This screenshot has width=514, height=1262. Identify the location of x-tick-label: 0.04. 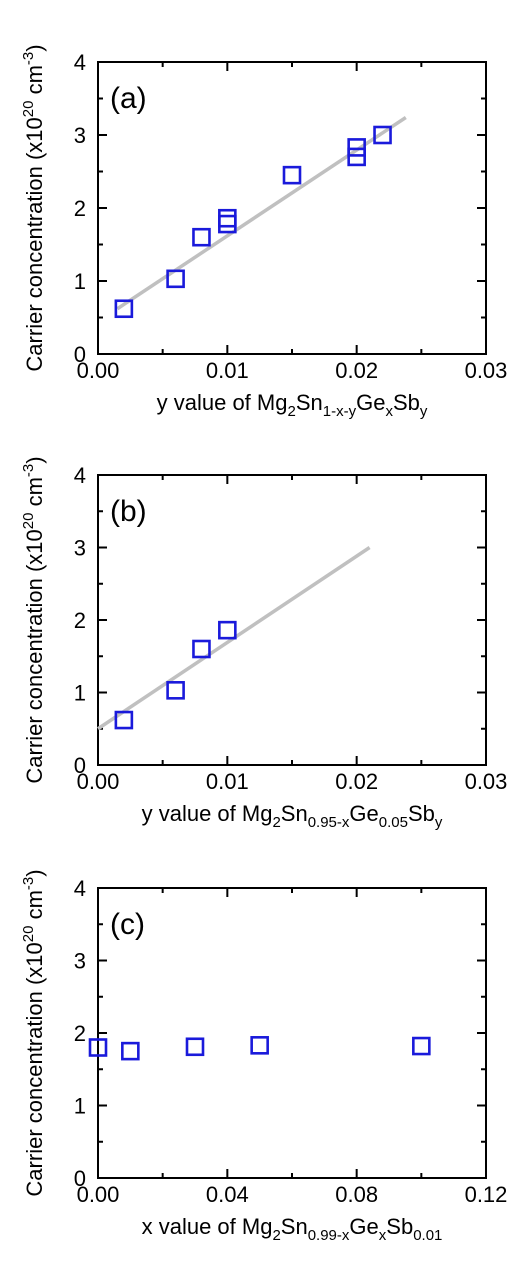
(227, 1194).